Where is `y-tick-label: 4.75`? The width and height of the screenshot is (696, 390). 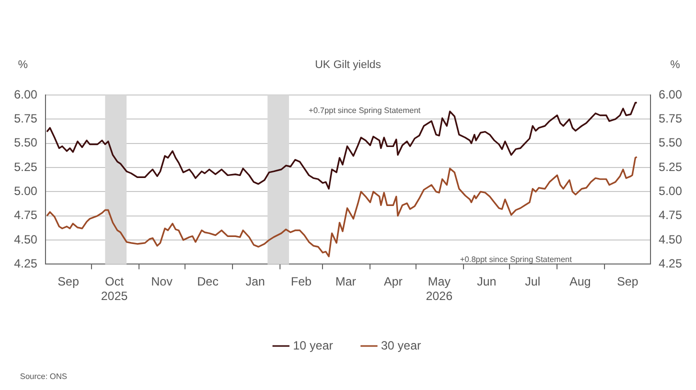
y-tick-label: 4.75 is located at coordinates (26, 215).